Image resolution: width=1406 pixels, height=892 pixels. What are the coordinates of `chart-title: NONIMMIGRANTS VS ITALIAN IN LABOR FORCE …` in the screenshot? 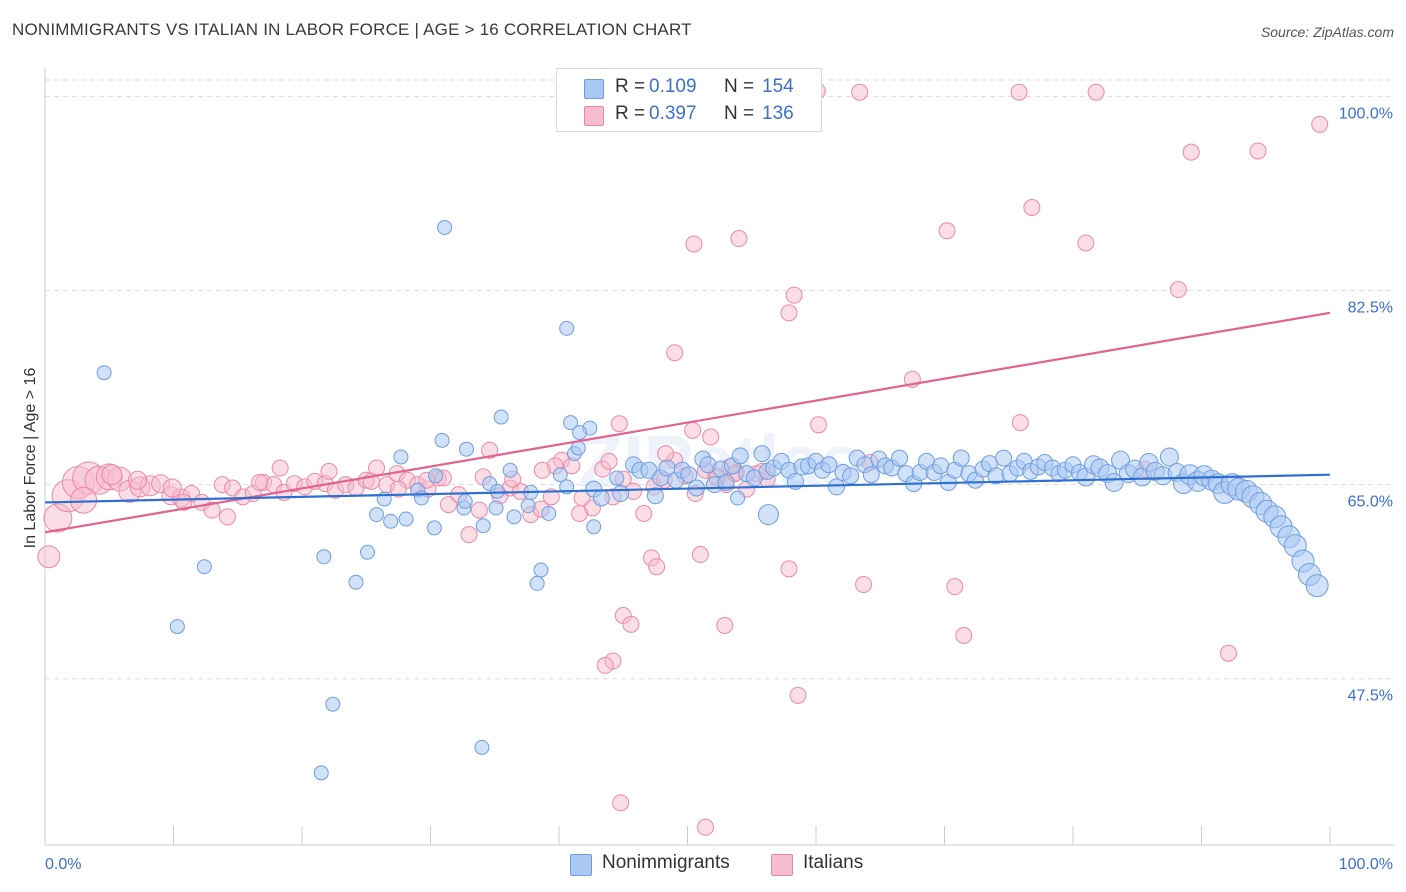 It's located at (352, 29).